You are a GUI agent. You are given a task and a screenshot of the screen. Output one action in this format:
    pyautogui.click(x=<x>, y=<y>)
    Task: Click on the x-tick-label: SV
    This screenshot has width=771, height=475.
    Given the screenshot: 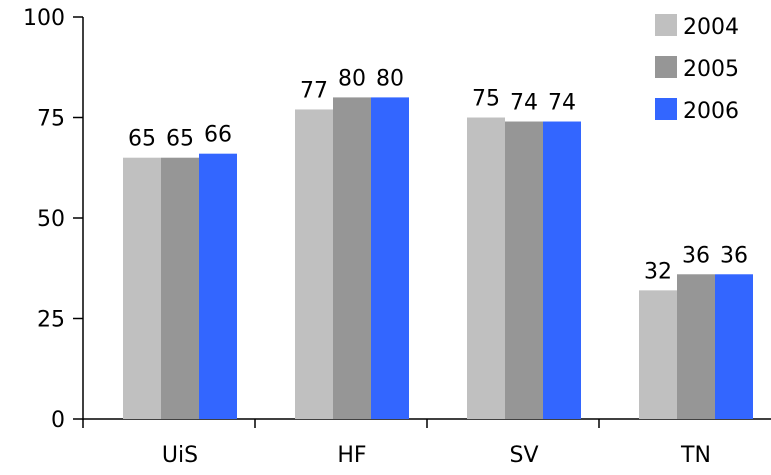 What is the action you would take?
    pyautogui.click(x=523, y=455)
    